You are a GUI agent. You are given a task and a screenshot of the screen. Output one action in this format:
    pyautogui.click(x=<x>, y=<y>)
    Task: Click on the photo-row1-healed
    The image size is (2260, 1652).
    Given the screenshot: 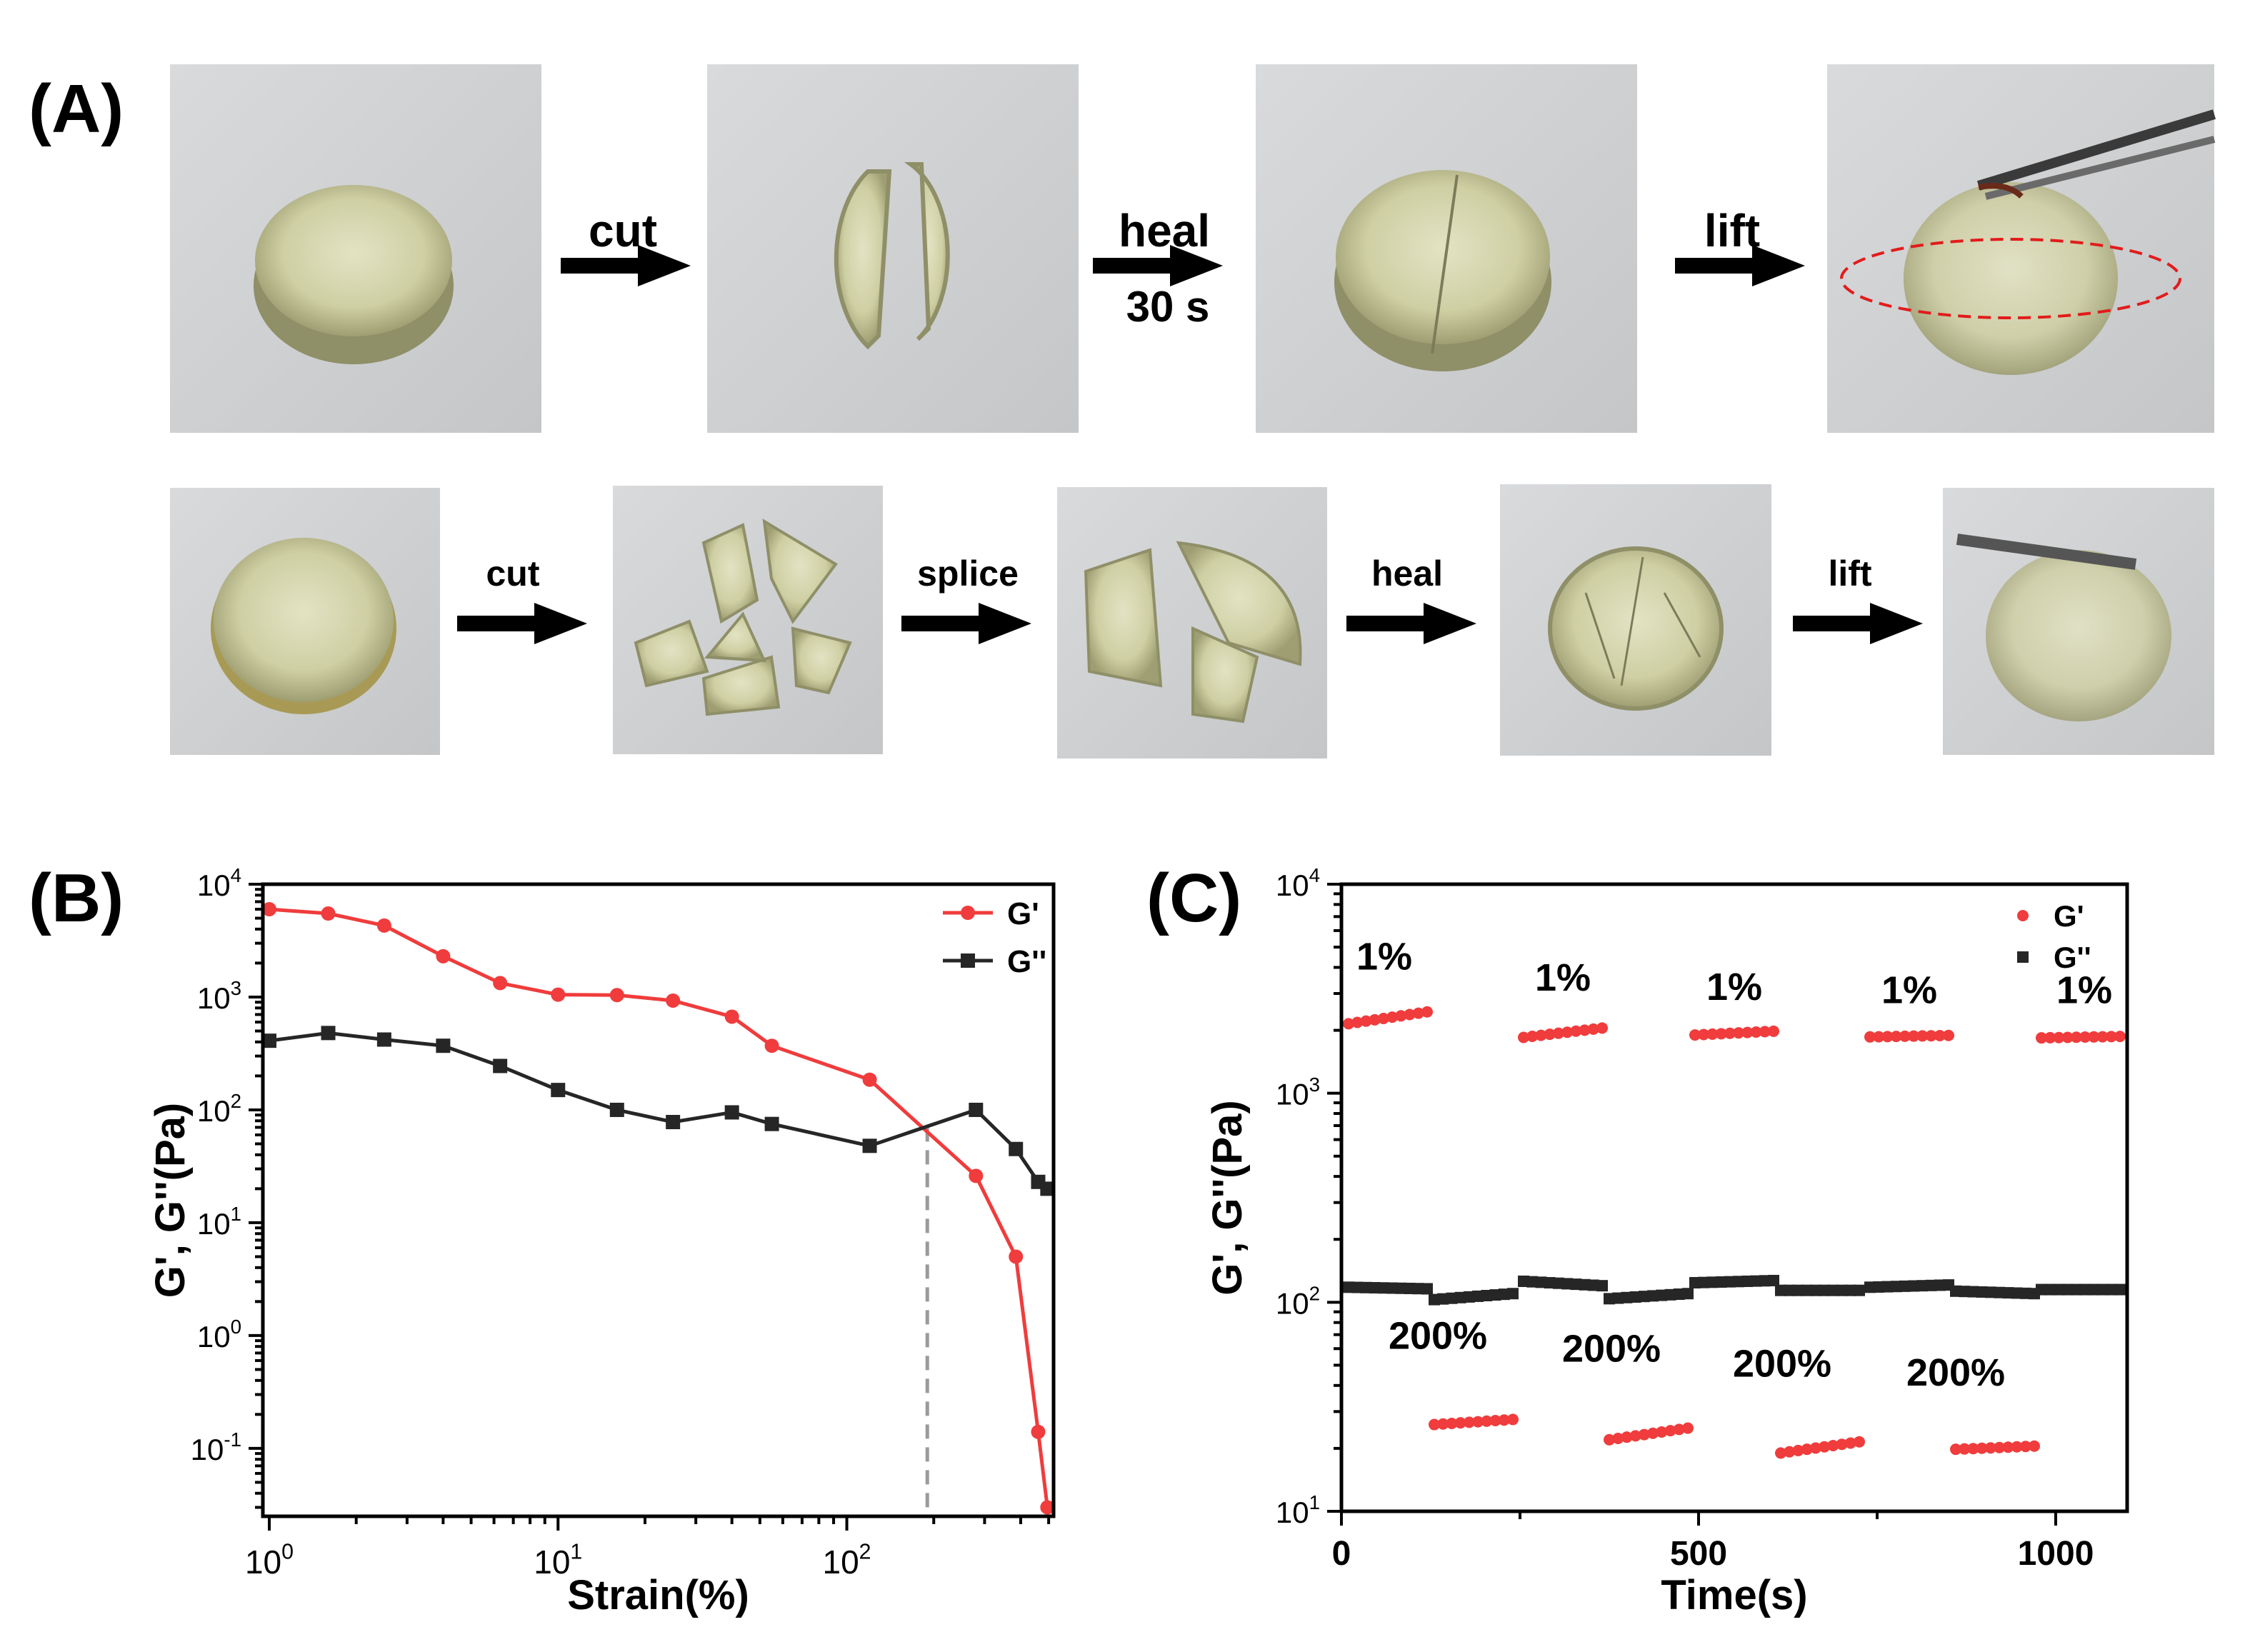 What is the action you would take?
    pyautogui.click(x=1446, y=248)
    